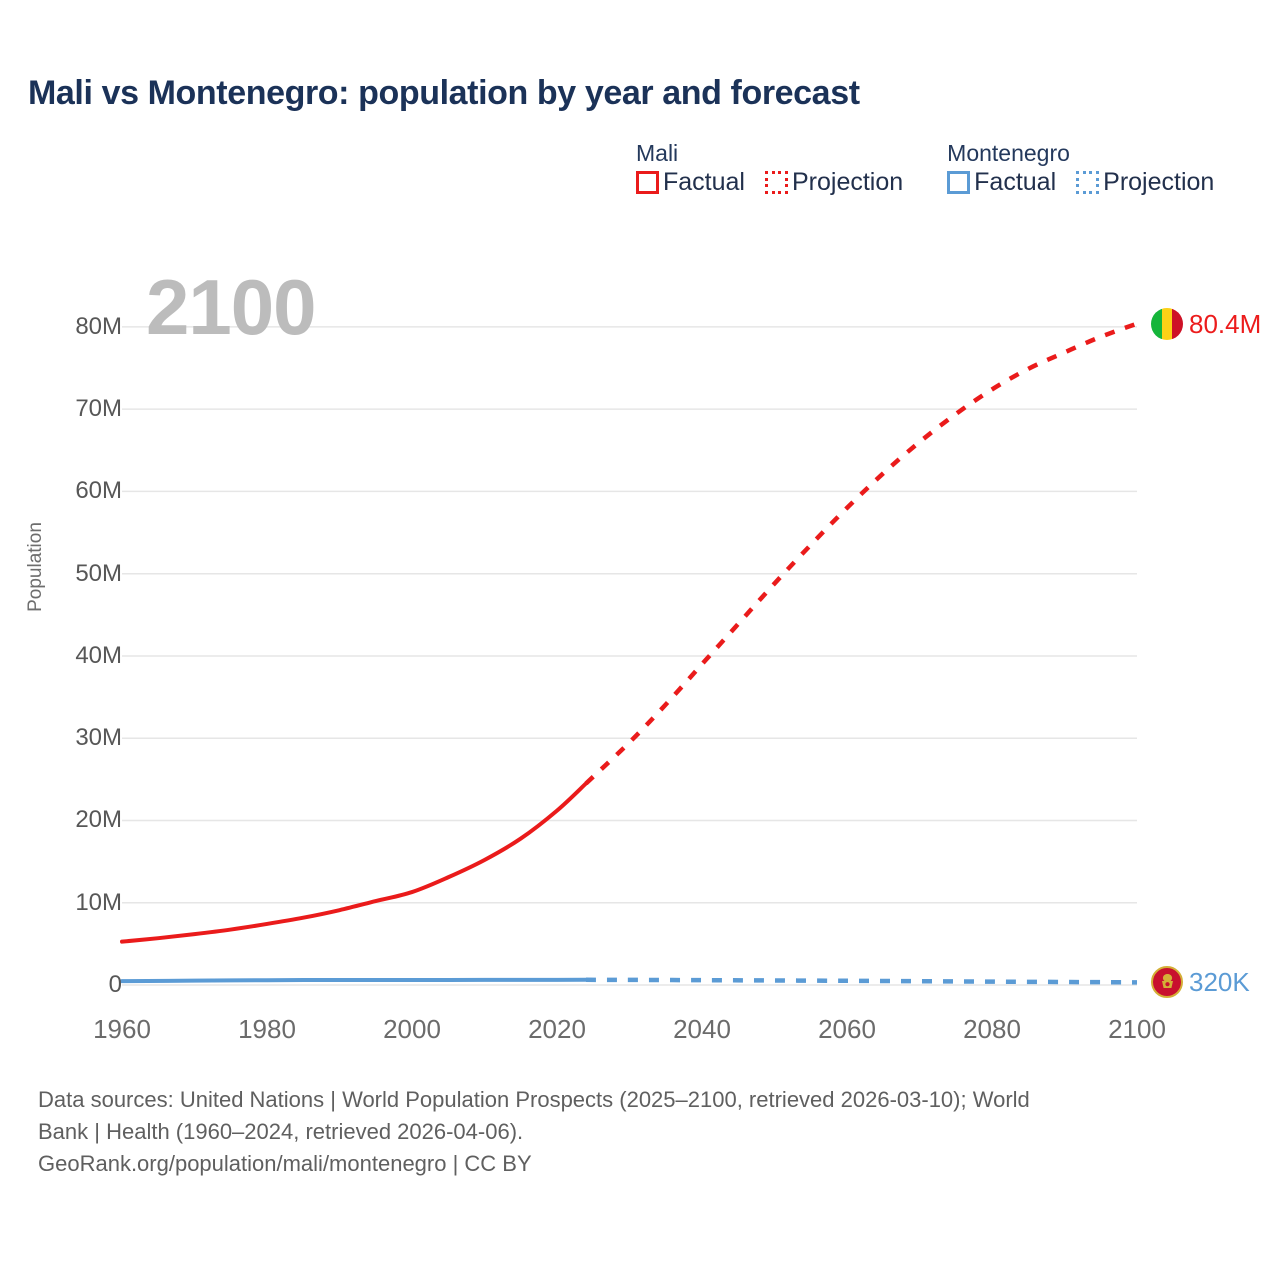 Image resolution: width=1280 pixels, height=1280 pixels. I want to click on x-axis-tick-label: 2040, so click(702, 1029).